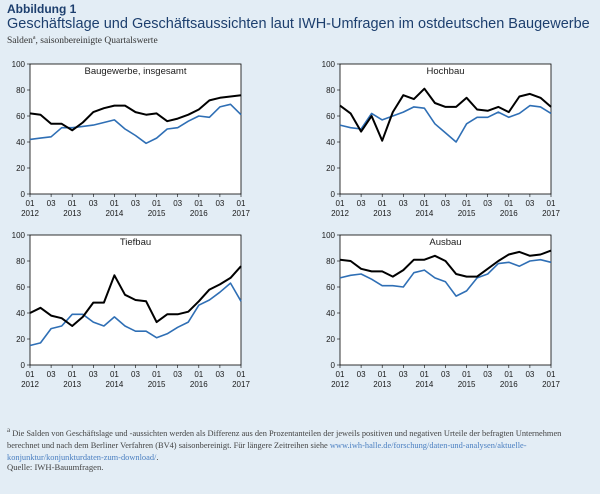  Describe the element at coordinates (445, 242) in the screenshot. I see `panel-title: Ausbau` at that location.